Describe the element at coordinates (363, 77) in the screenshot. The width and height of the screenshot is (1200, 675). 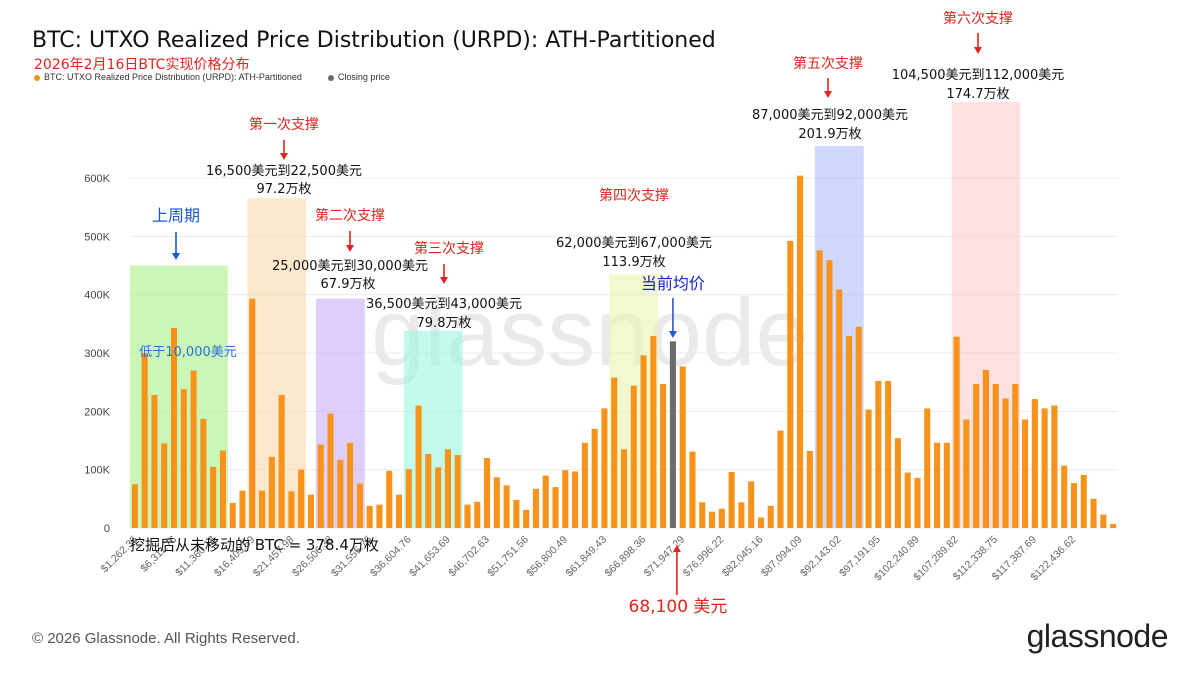
I see `legend-label: Closing price` at that location.